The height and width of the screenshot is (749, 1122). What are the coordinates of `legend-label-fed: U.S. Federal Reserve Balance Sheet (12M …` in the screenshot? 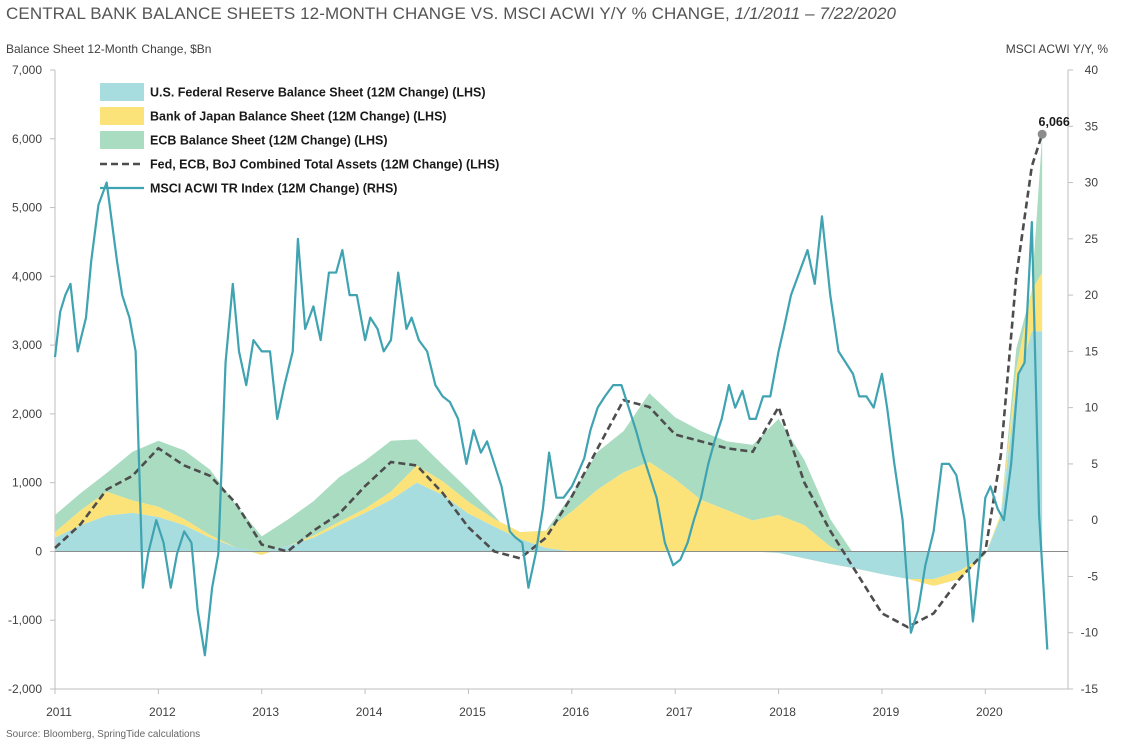 It's located at (318, 93).